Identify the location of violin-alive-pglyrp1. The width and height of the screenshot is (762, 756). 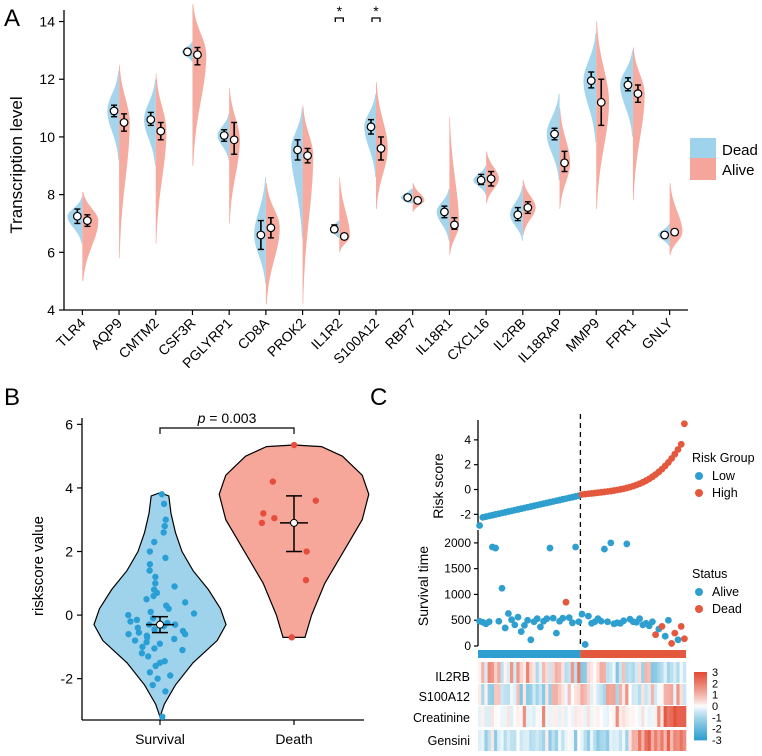
(234, 155).